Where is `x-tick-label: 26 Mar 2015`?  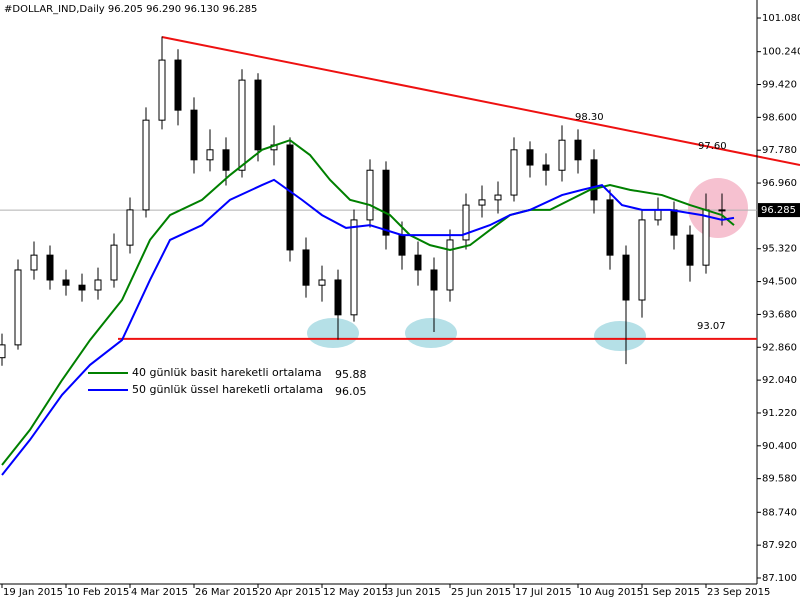
x-tick-label: 26 Mar 2015 is located at coordinates (226, 592).